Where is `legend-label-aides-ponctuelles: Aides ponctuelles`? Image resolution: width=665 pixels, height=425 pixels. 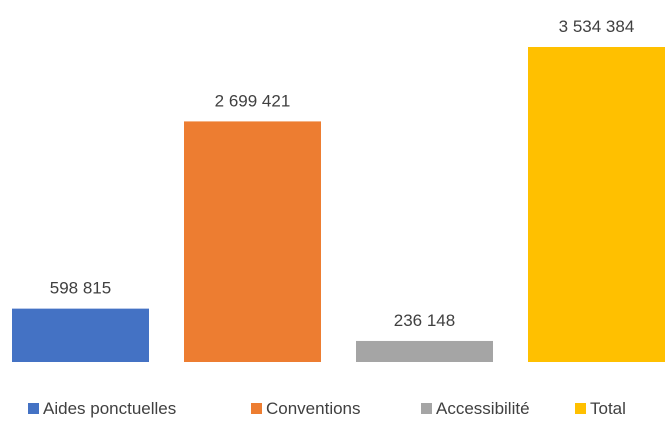 legend-label-aides-ponctuelles: Aides ponctuelles is located at coordinates (109, 408).